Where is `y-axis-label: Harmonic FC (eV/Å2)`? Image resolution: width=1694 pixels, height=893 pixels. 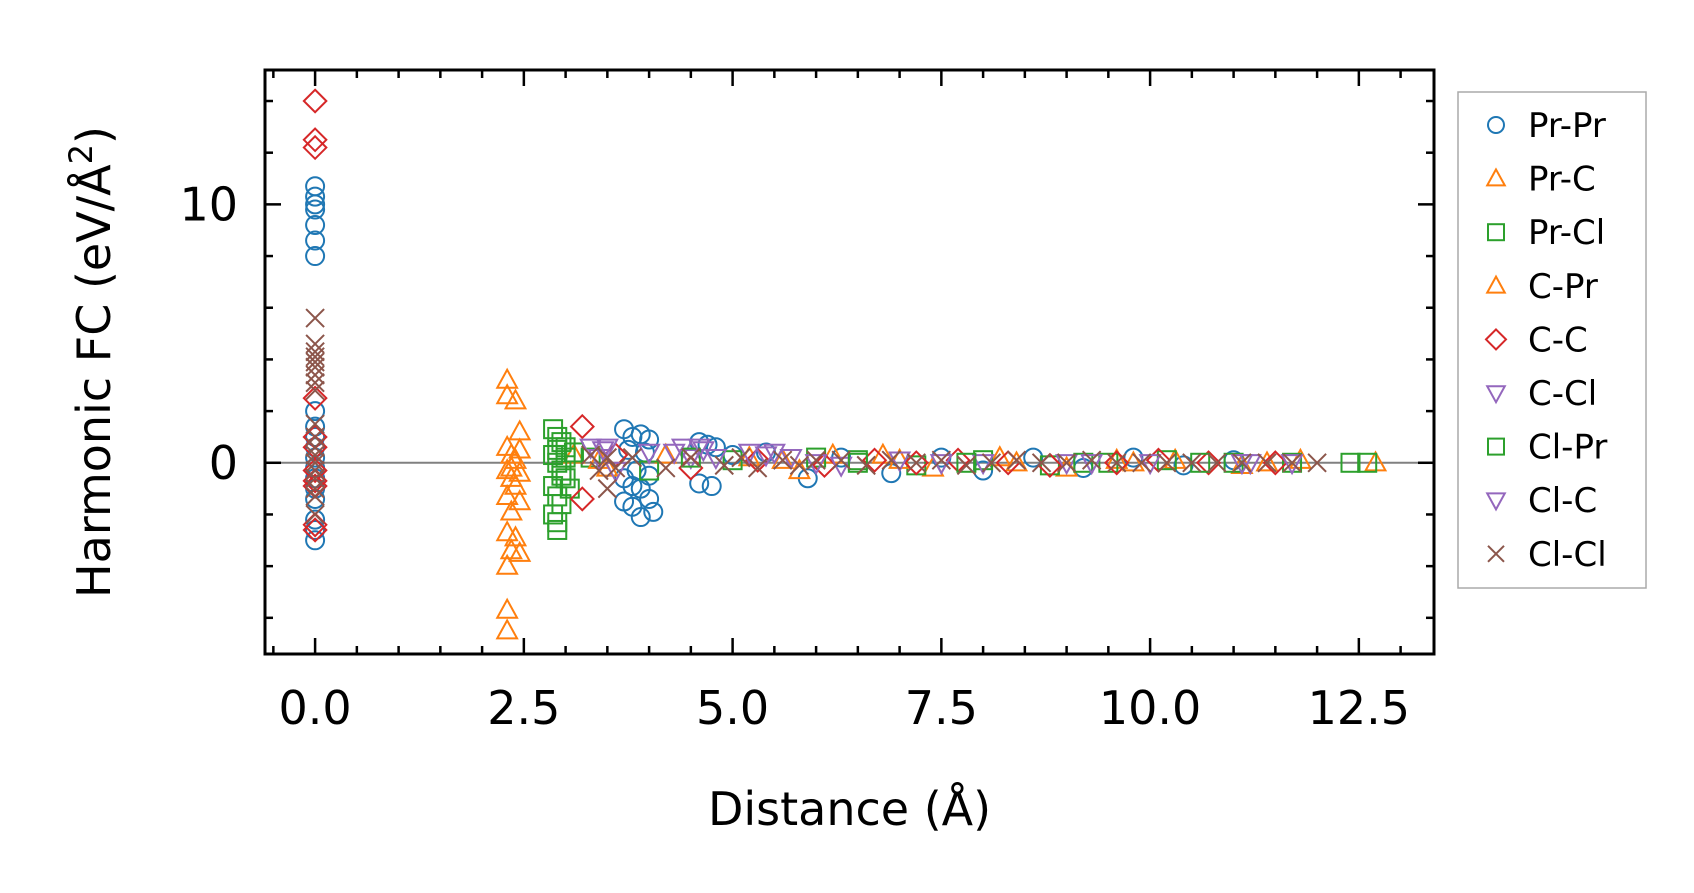 y-axis-label: Harmonic FC (eV/Å2) is located at coordinates (91, 362).